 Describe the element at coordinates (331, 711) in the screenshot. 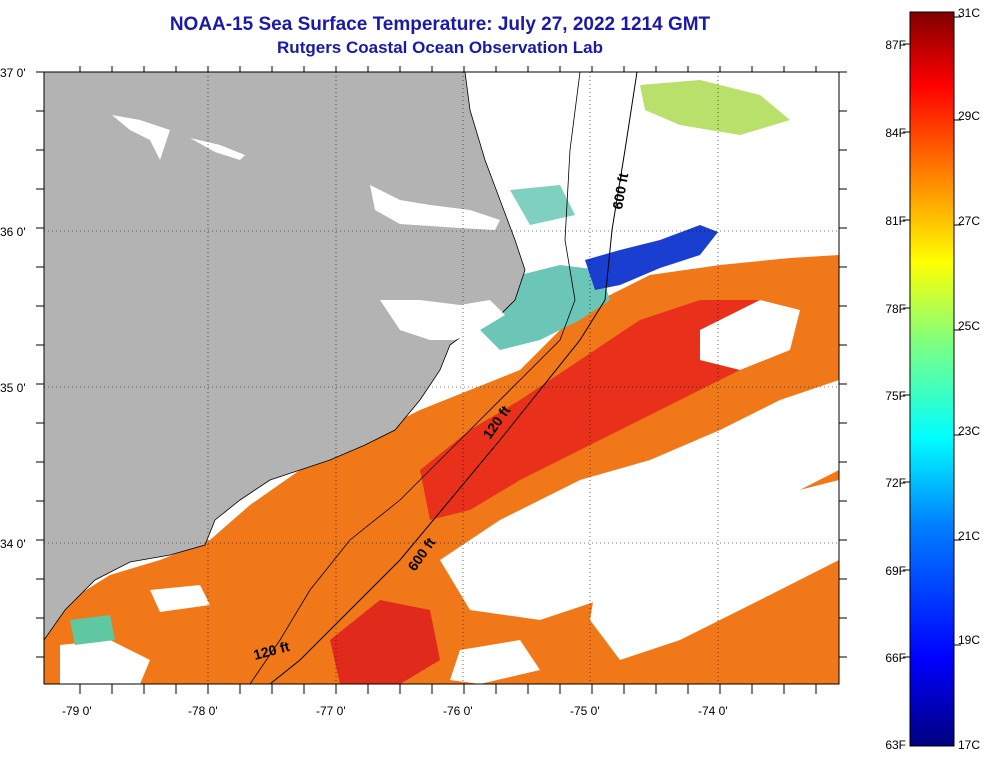

I see `lon-label: -77 0'` at that location.